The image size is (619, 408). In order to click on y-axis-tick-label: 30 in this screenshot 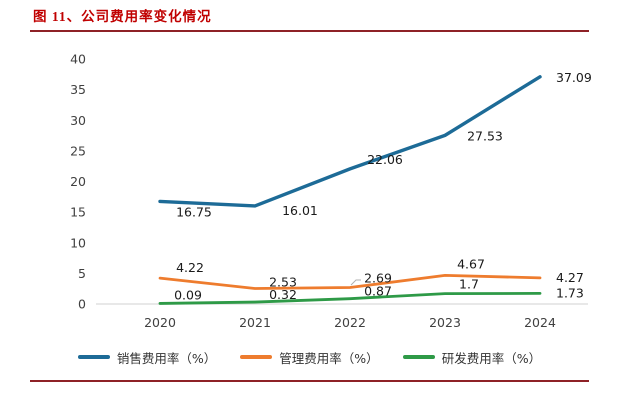, I will do `click(78, 120)`.